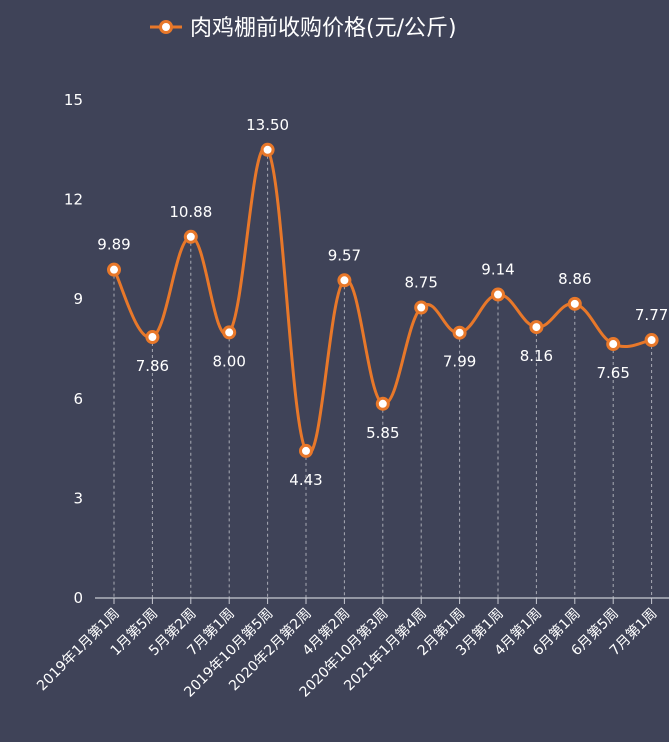 This screenshot has width=669, height=742. What do you see at coordinates (651, 315) in the screenshot?
I see `data-label: 7.77` at bounding box center [651, 315].